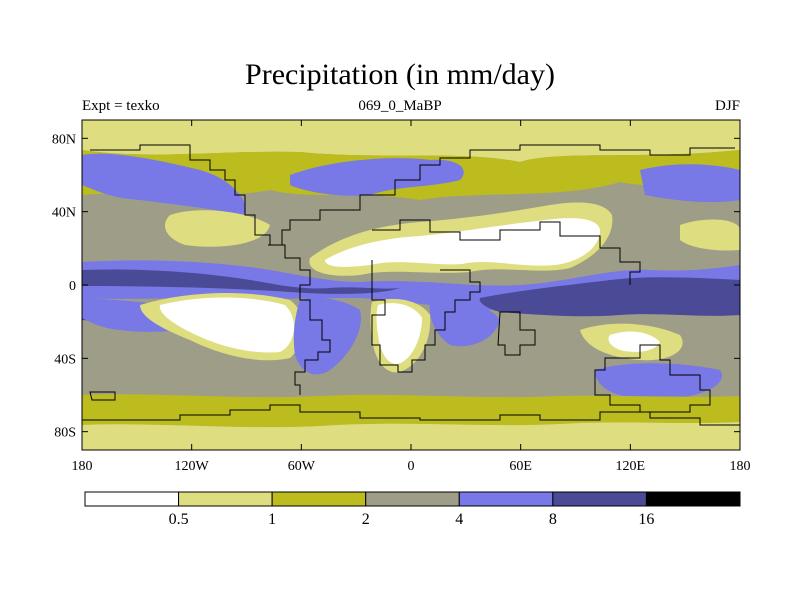  Describe the element at coordinates (164, 184) in the screenshot. I see `field-npac-blue` at that location.